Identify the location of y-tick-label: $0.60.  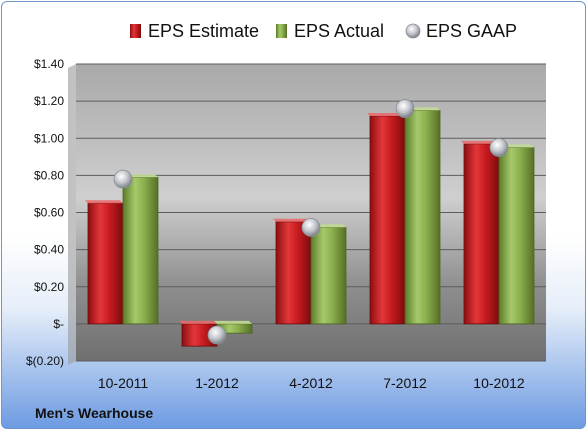
(49, 213).